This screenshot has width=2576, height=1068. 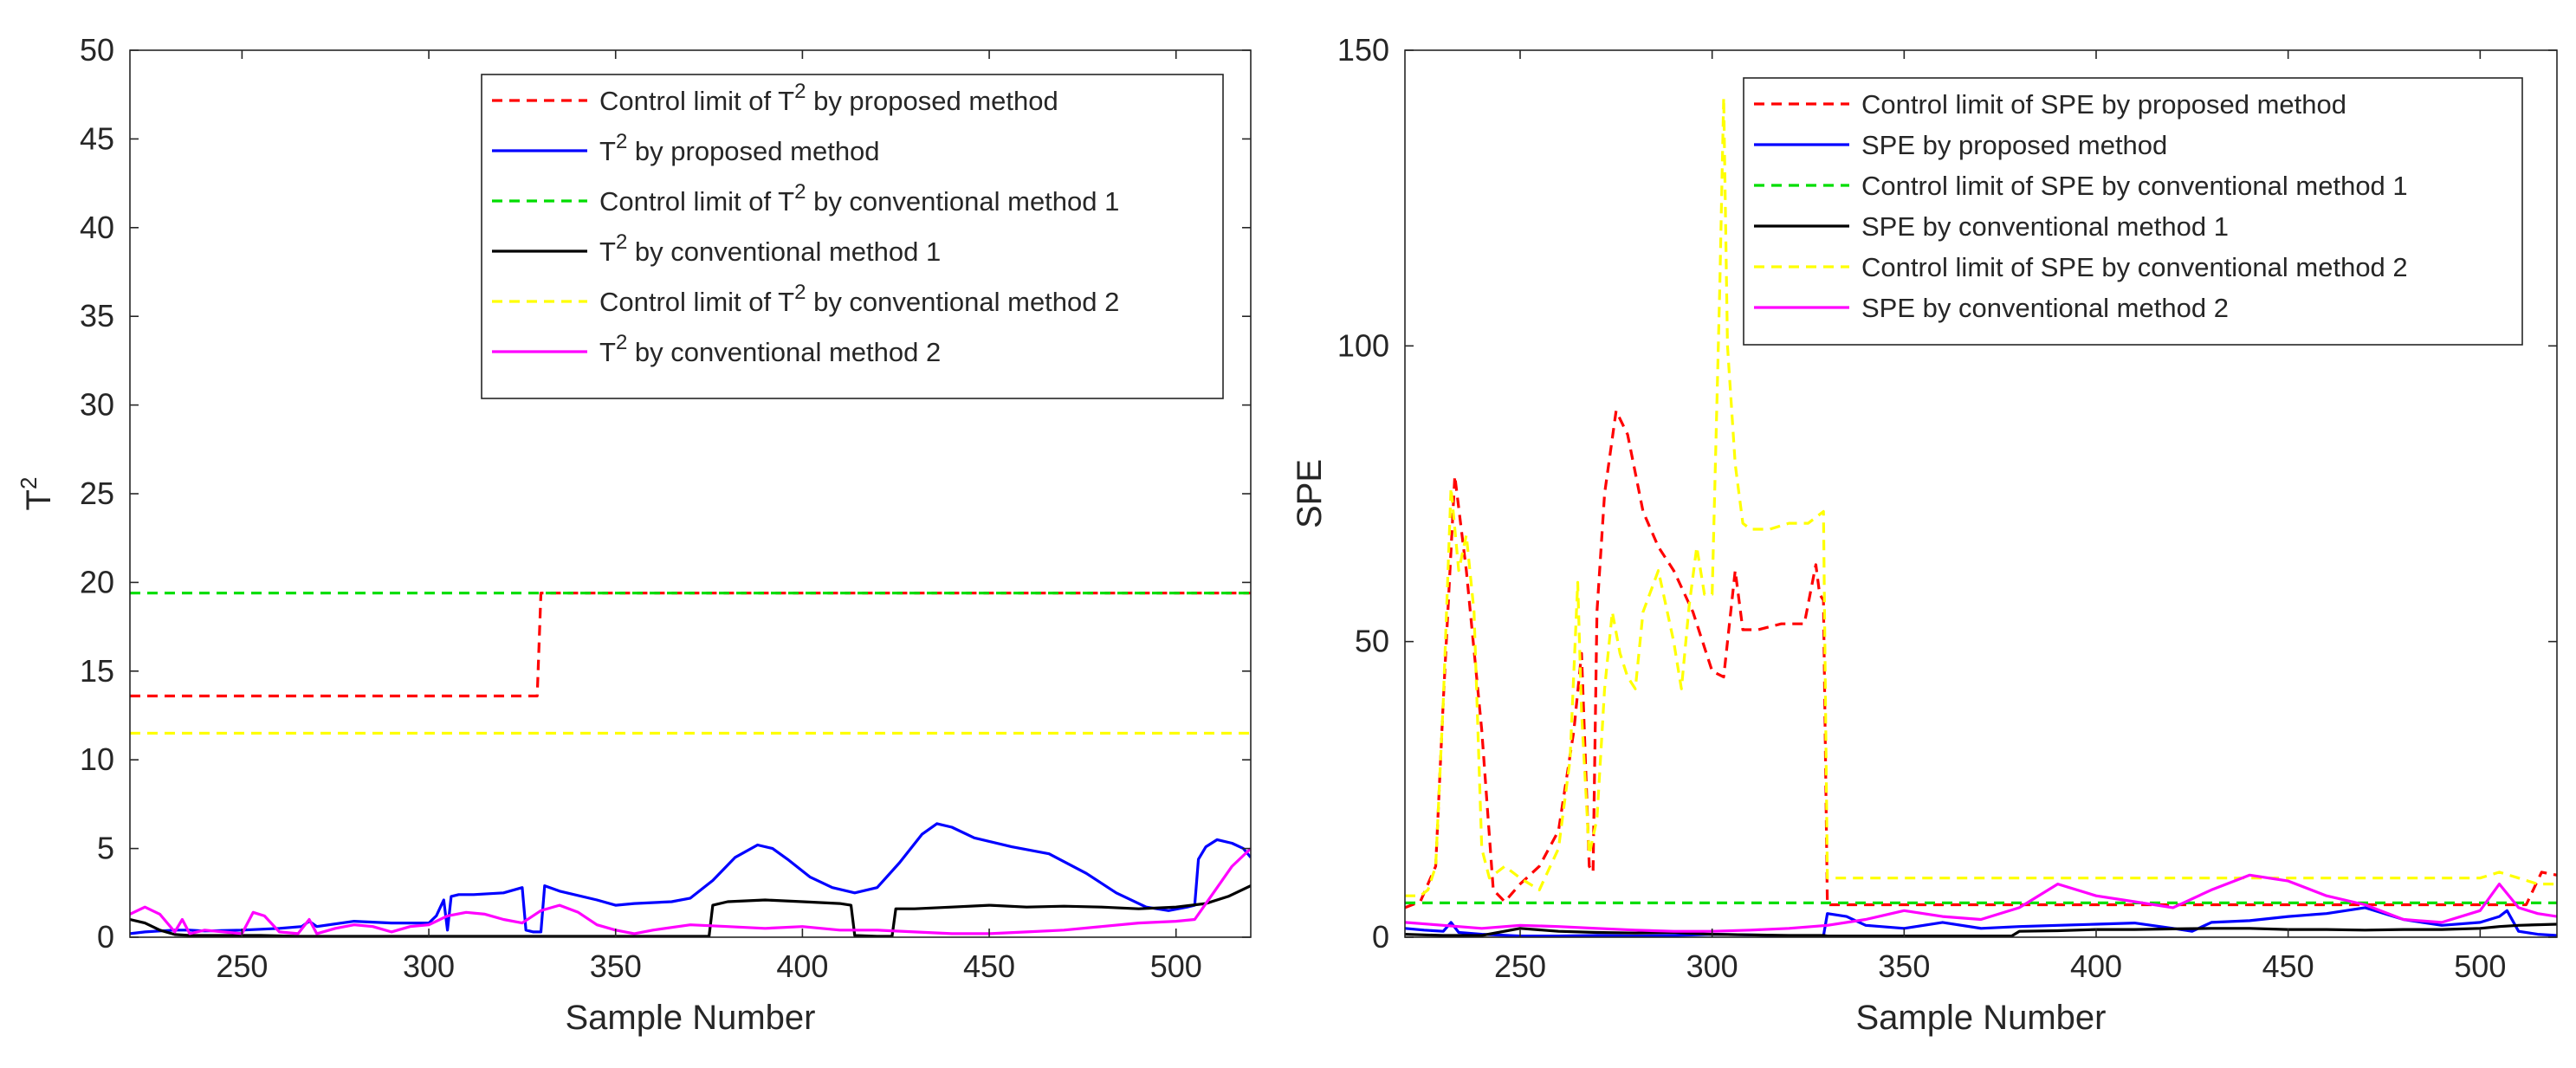 I want to click on legend-entry-2-suffix: by proposed method, so click(x=753, y=151).